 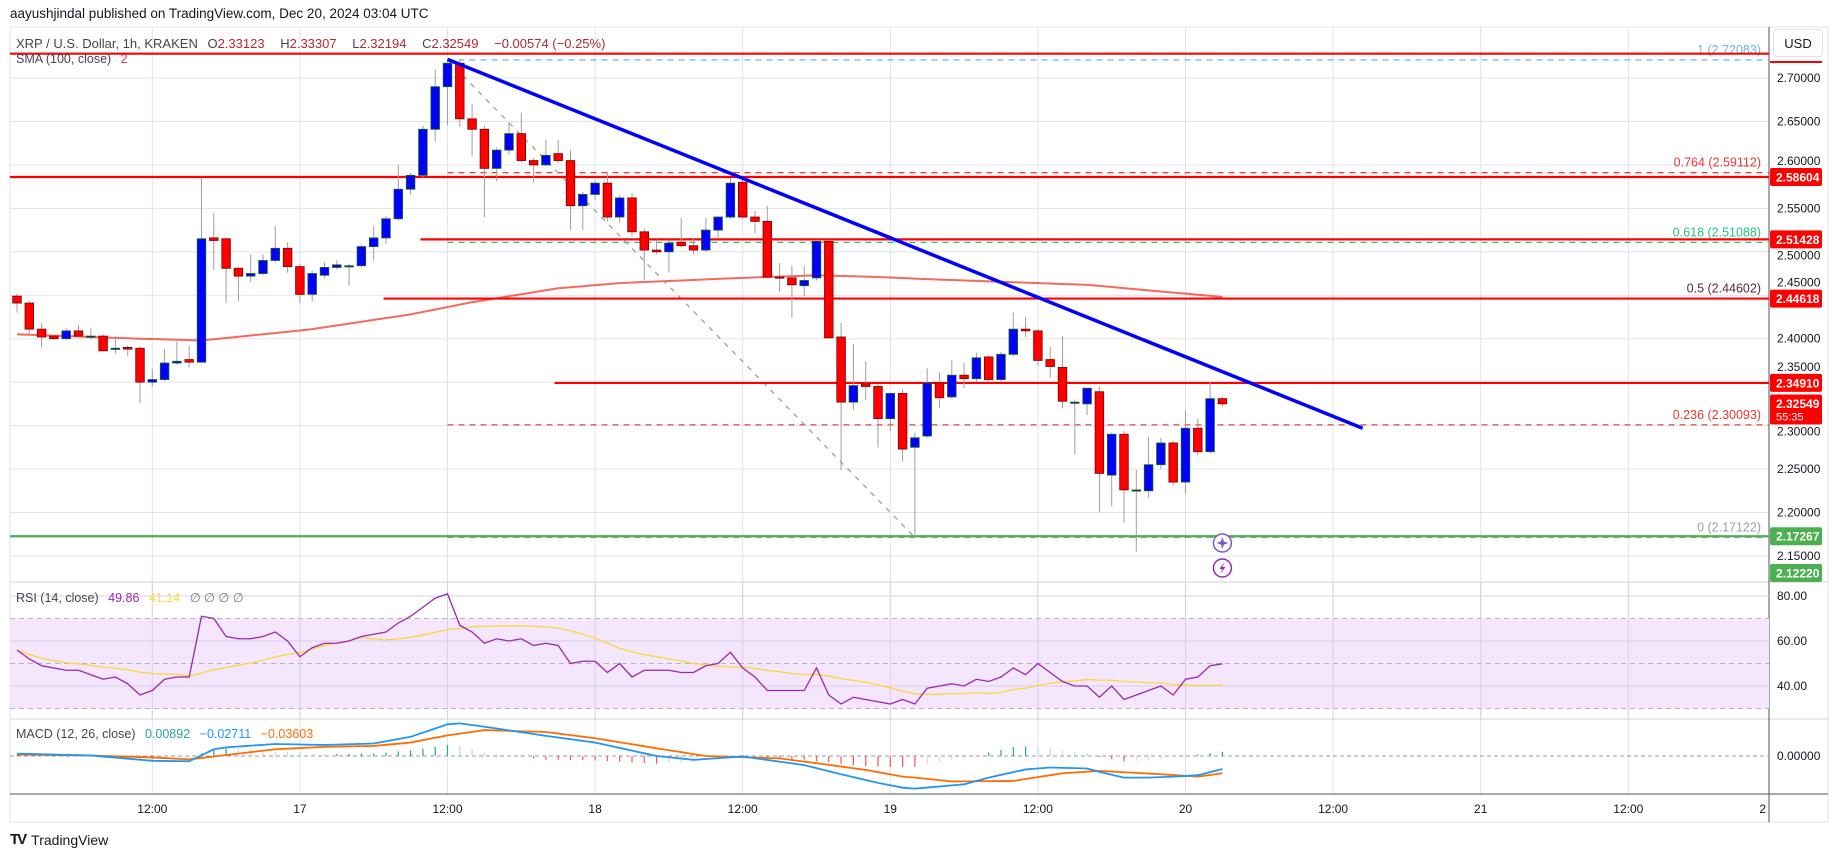 I want to click on price-tag: 2.12220, so click(x=1796, y=573).